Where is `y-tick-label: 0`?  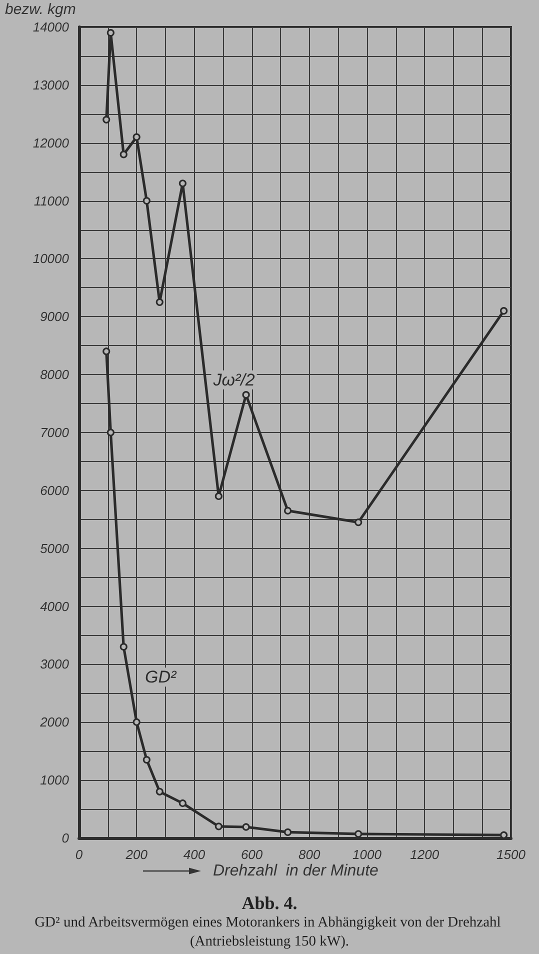 y-tick-label: 0 is located at coordinates (66, 838).